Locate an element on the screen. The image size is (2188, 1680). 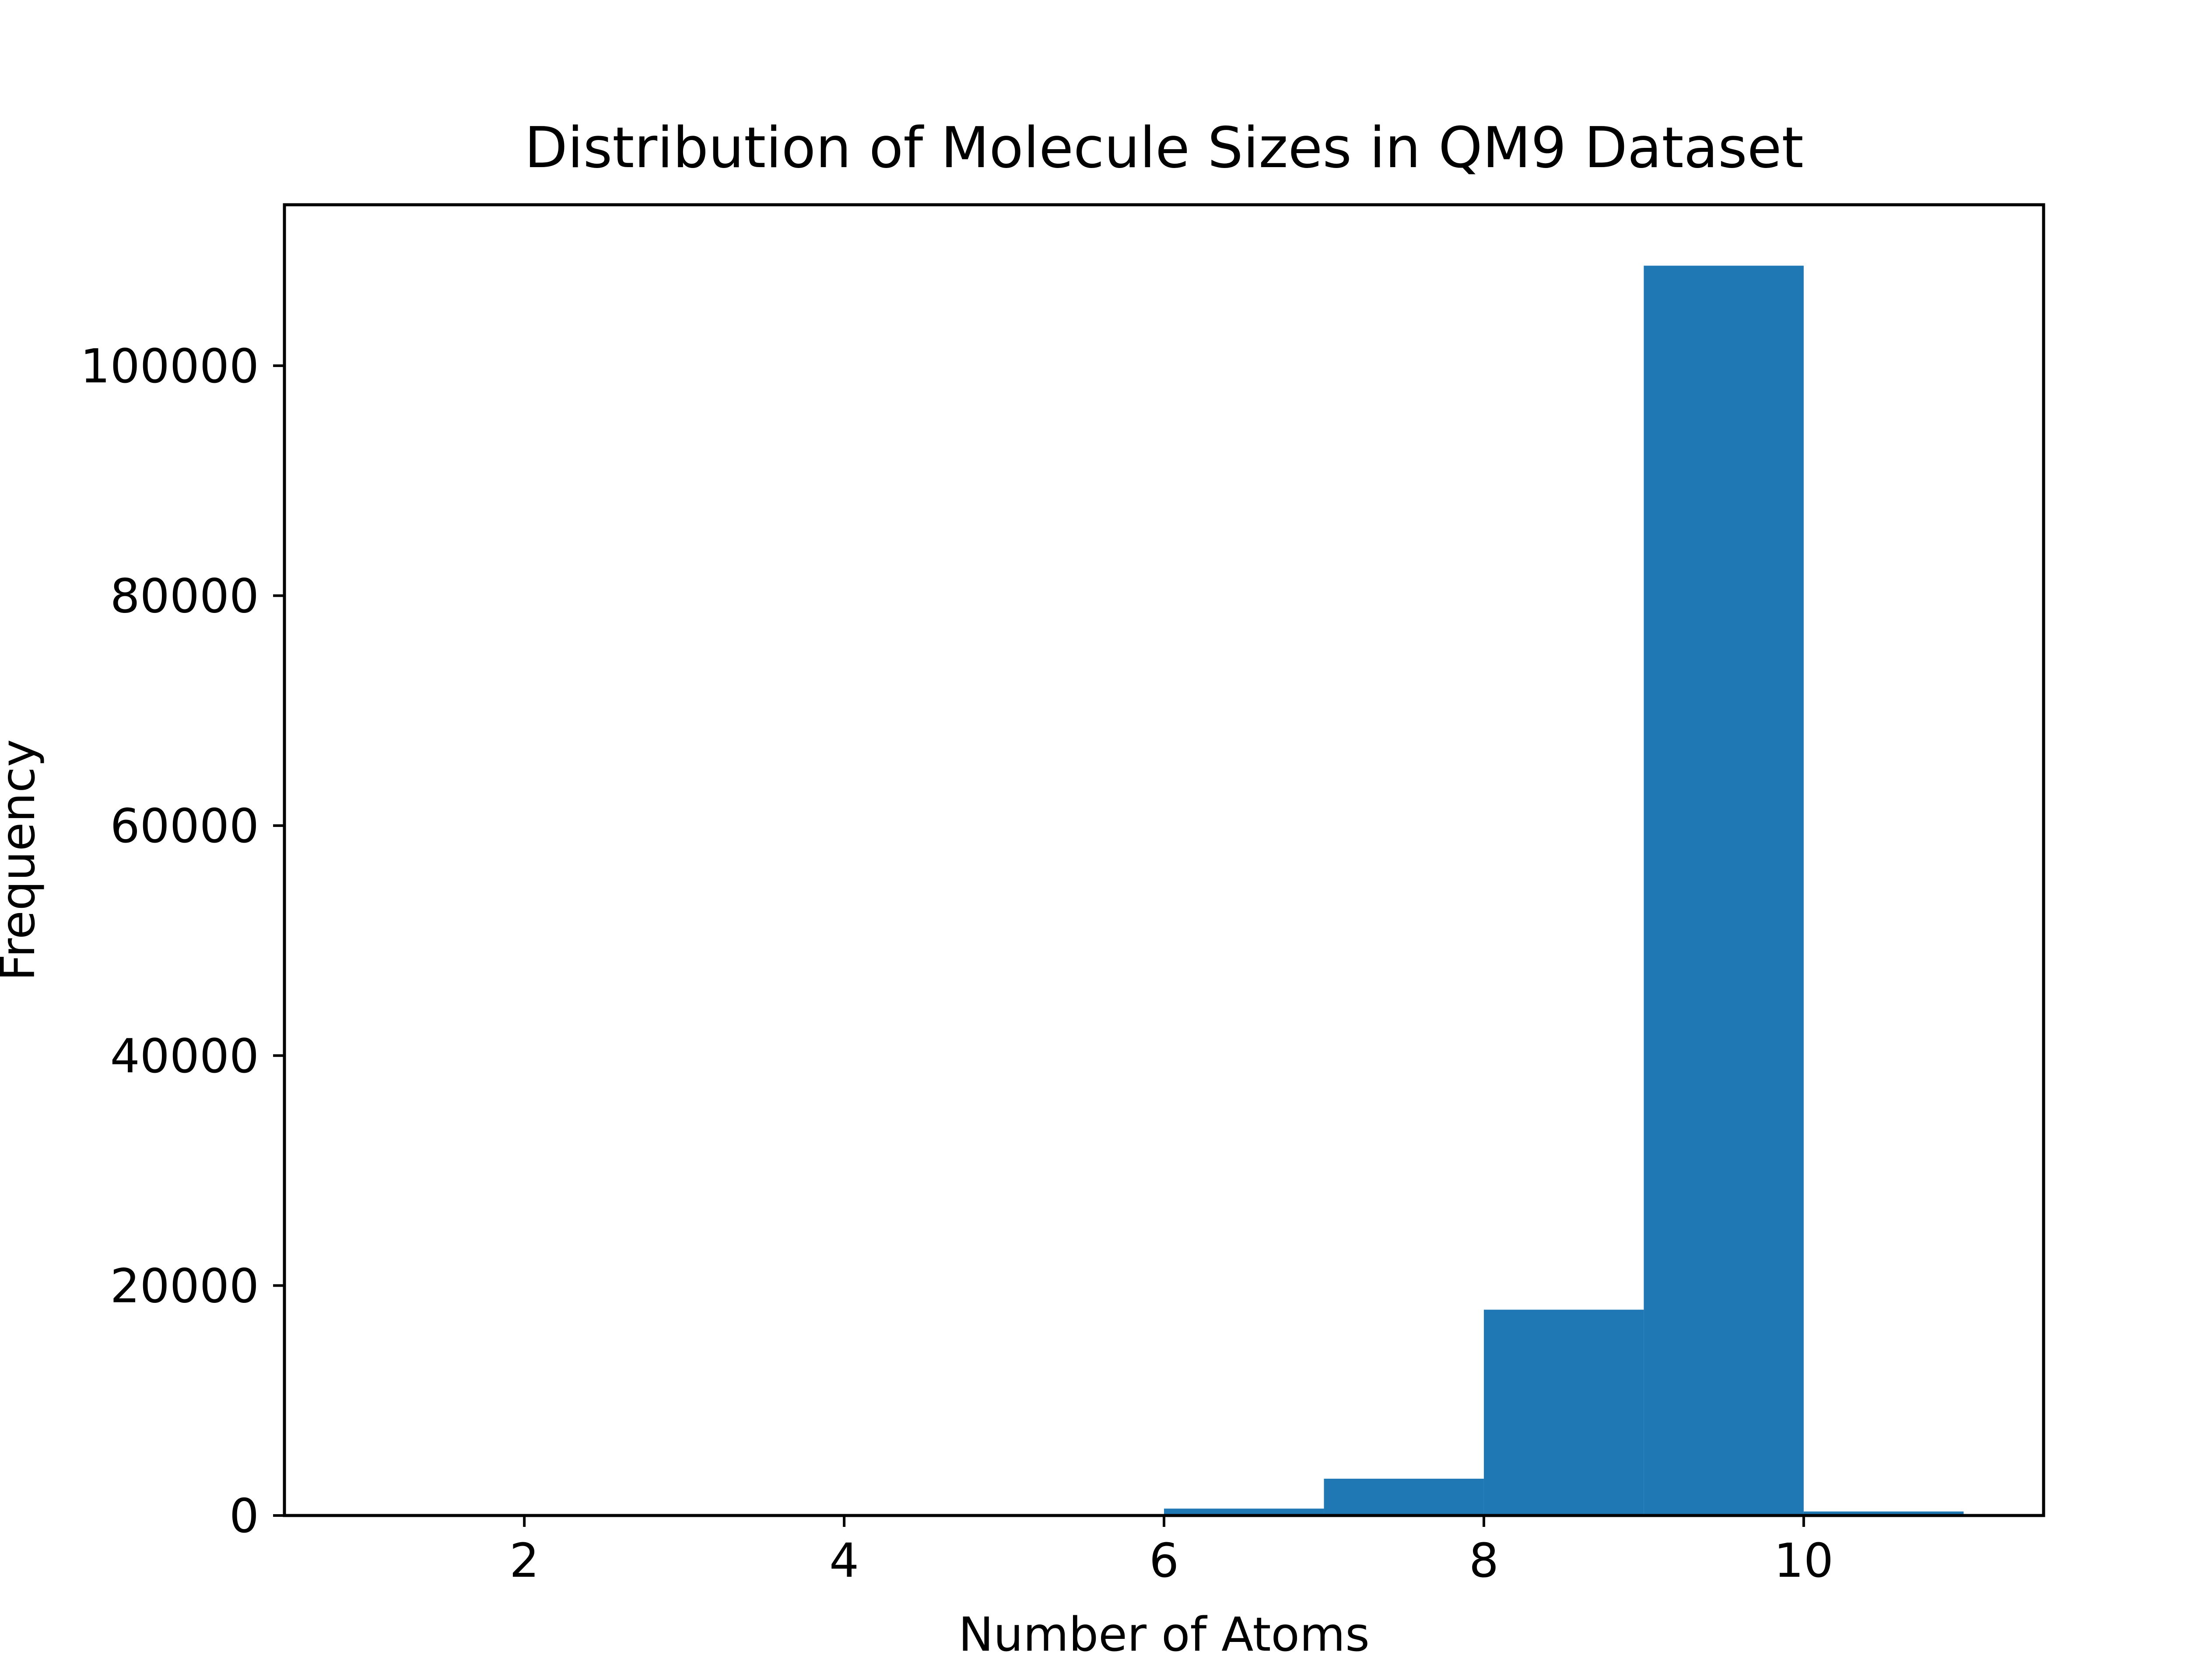
y-tick-label: 40000 is located at coordinates (184, 1056).